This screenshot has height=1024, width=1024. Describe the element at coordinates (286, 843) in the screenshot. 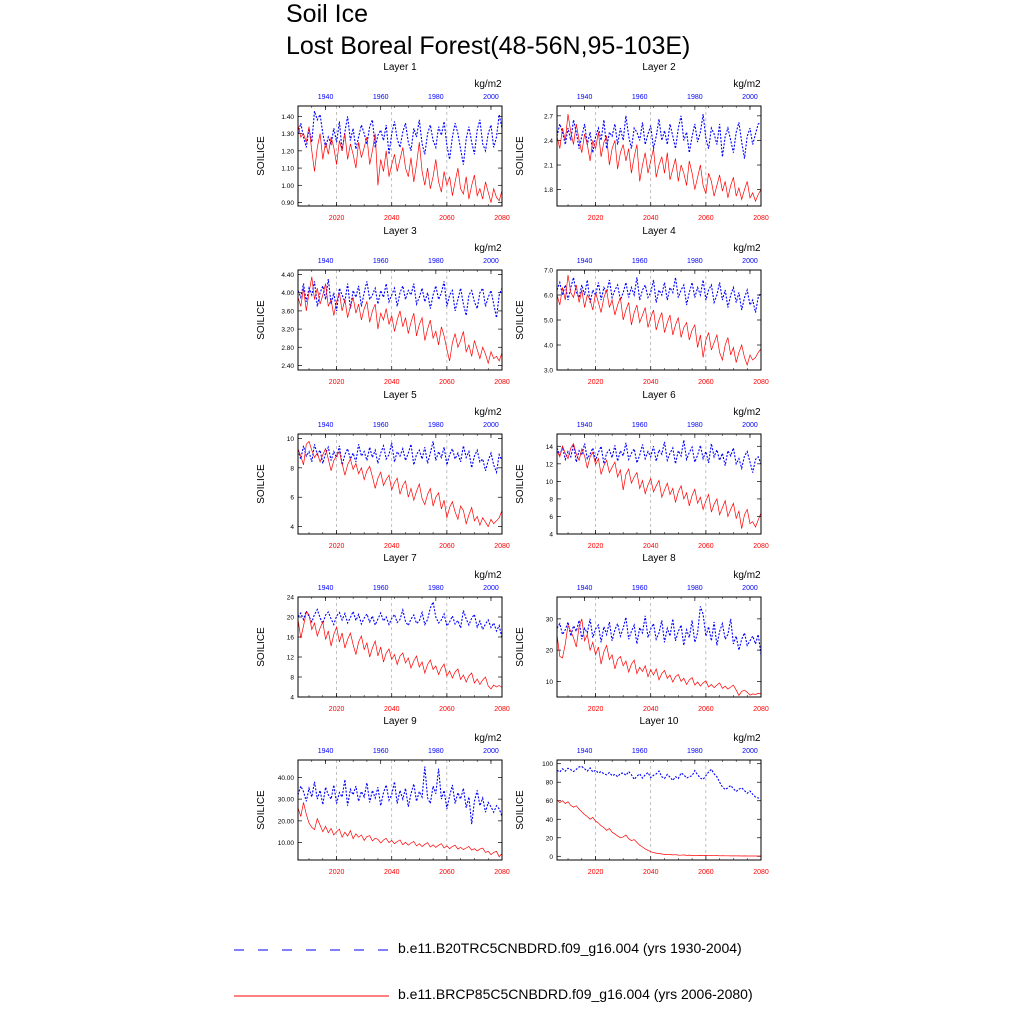

I see `y-tick-label: 10.00` at that location.